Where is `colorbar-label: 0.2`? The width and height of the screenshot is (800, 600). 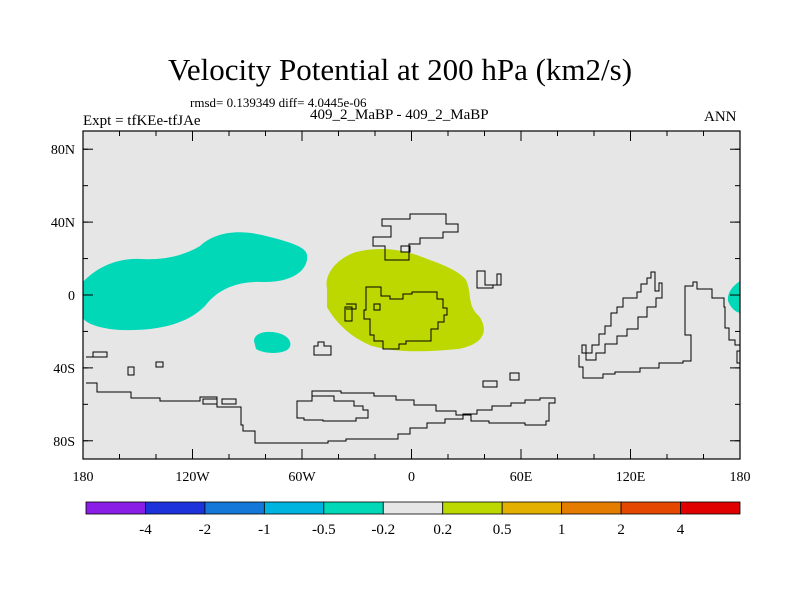
colorbar-label: 0.2 is located at coordinates (442, 530).